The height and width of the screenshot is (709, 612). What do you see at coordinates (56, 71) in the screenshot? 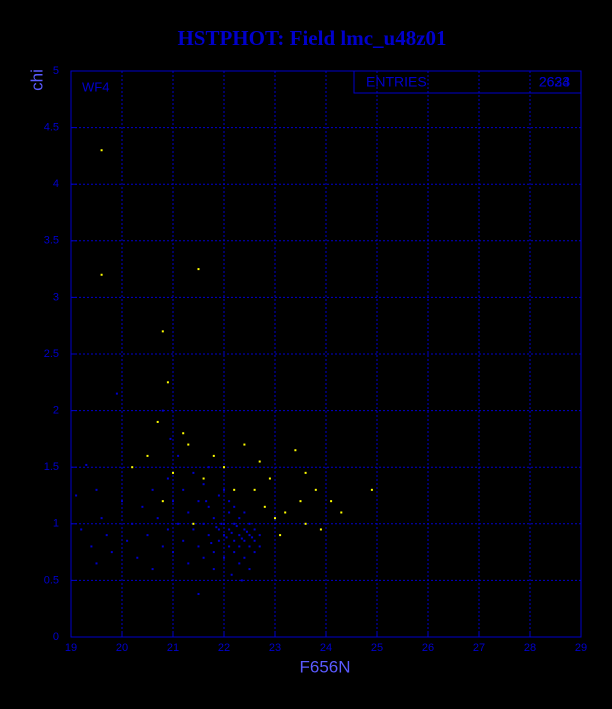
I see `y-tick-label: 5` at bounding box center [56, 71].